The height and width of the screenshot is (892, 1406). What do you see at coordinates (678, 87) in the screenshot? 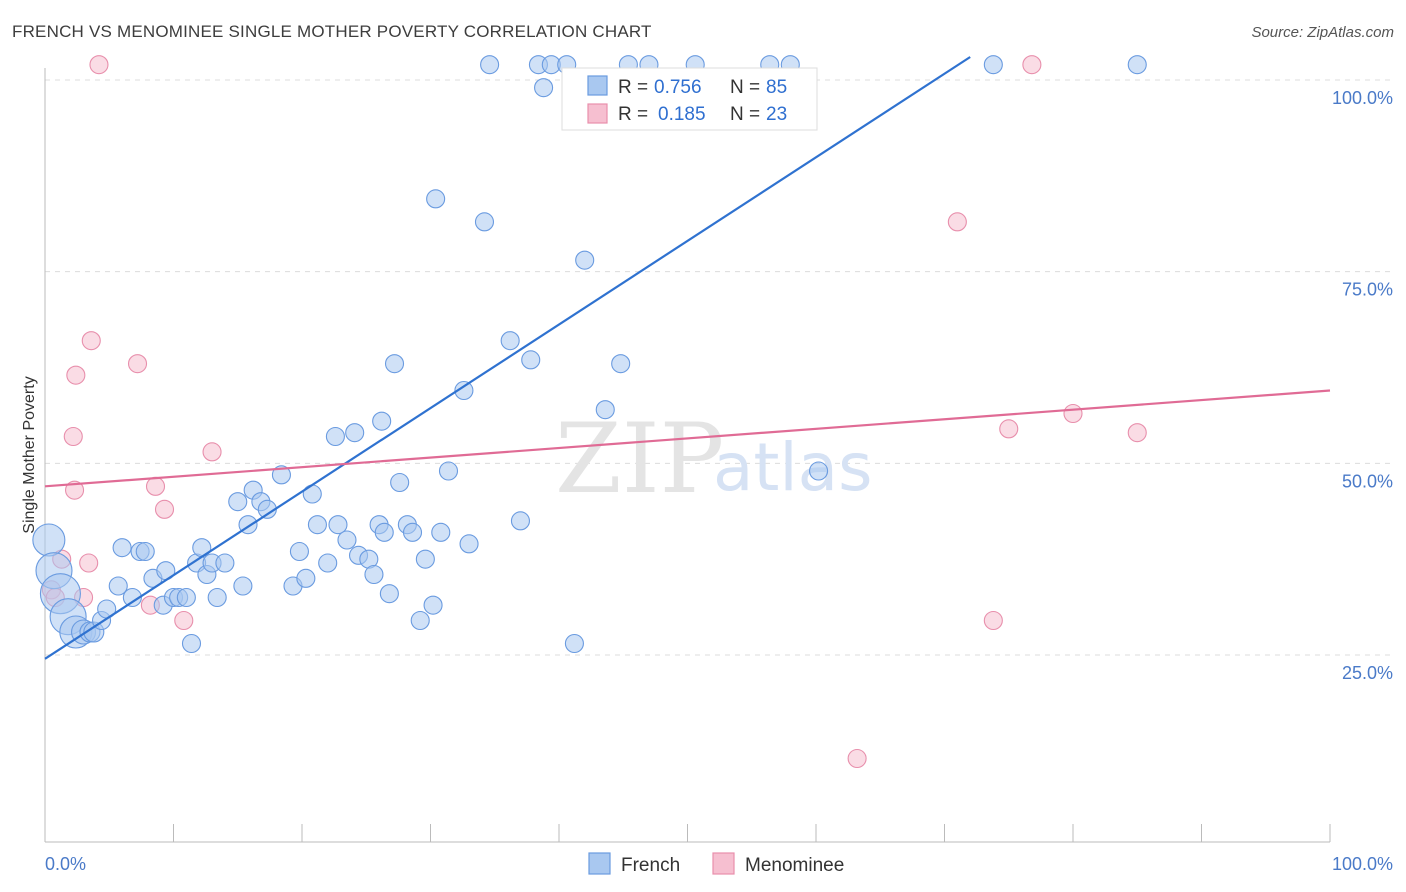
I see `legend-r-value-french: 0.756` at bounding box center [678, 87].